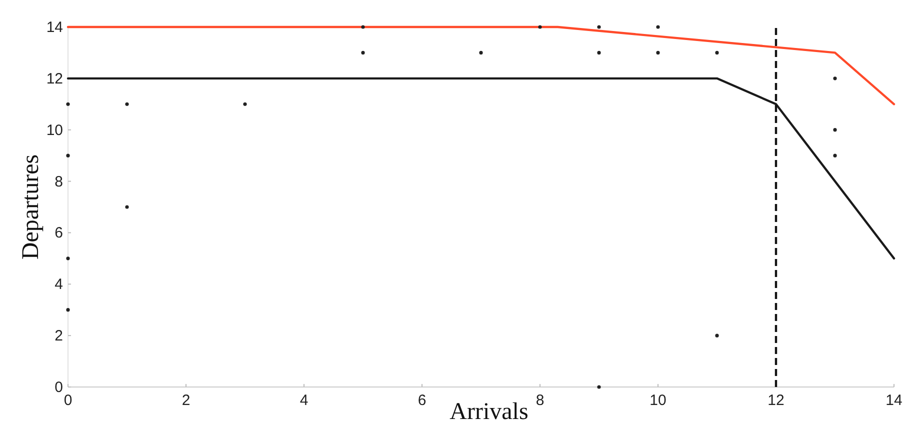 Image resolution: width=908 pixels, height=423 pixels. I want to click on x-tick-label: 14, so click(894, 400).